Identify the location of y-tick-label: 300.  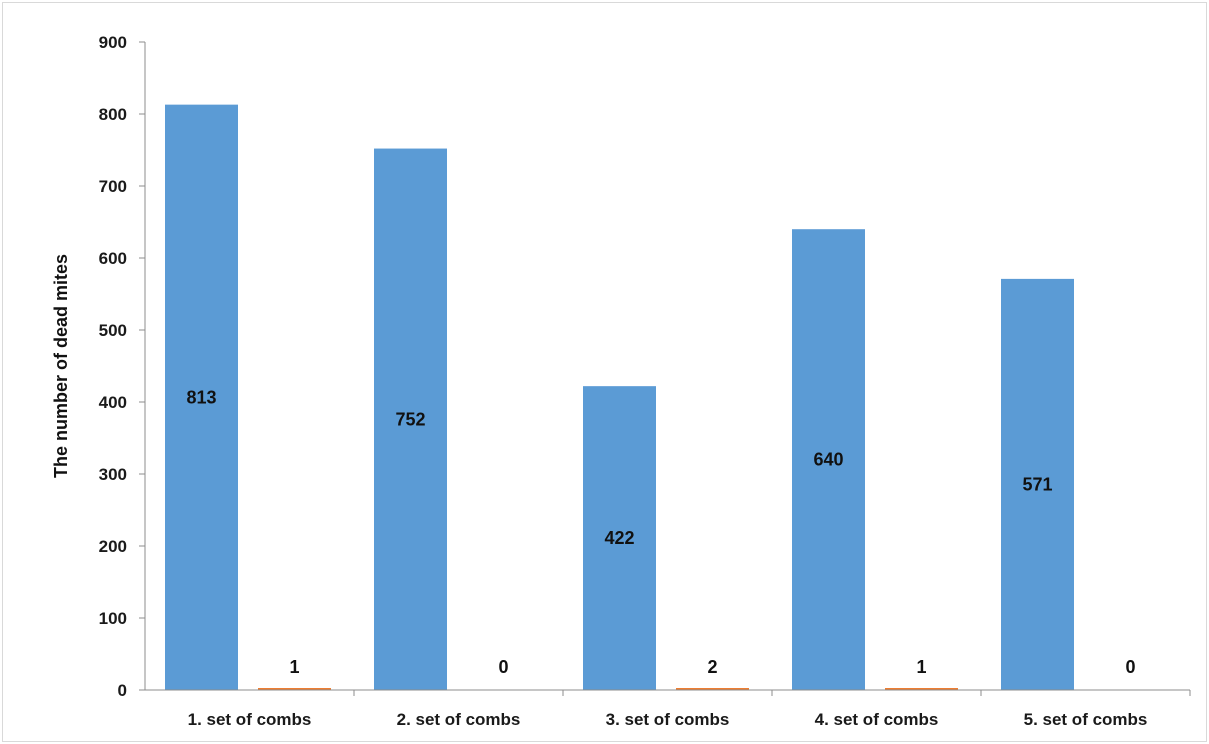
(113, 474).